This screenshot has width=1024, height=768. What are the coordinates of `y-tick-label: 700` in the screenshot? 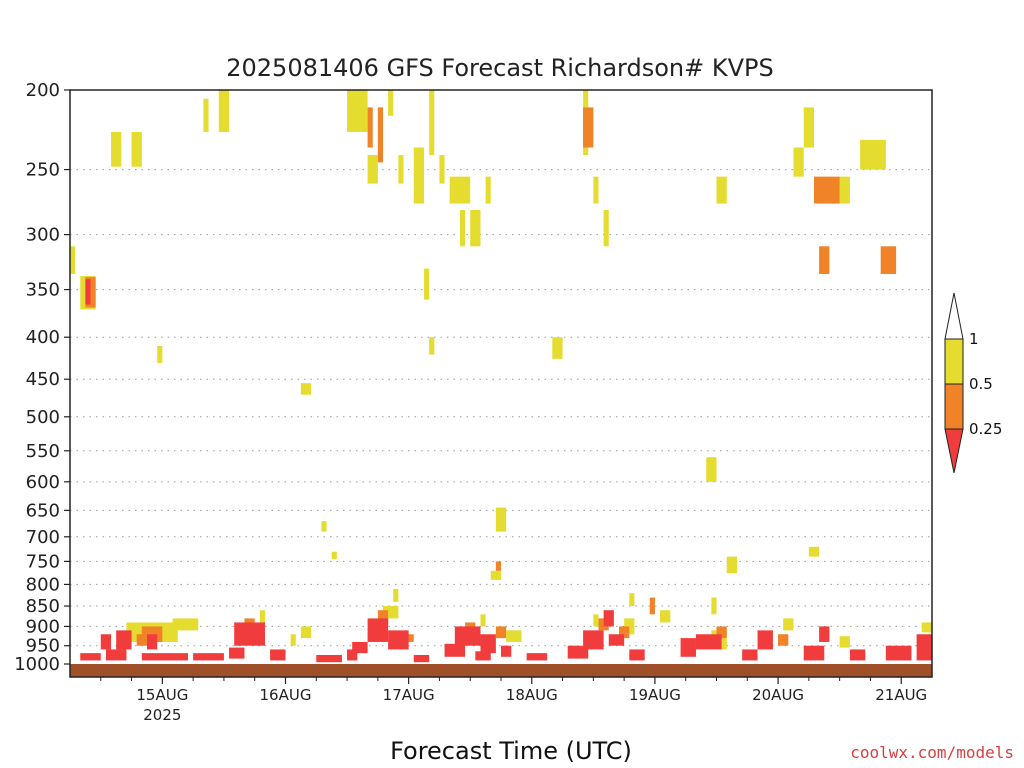 It's located at (43, 537).